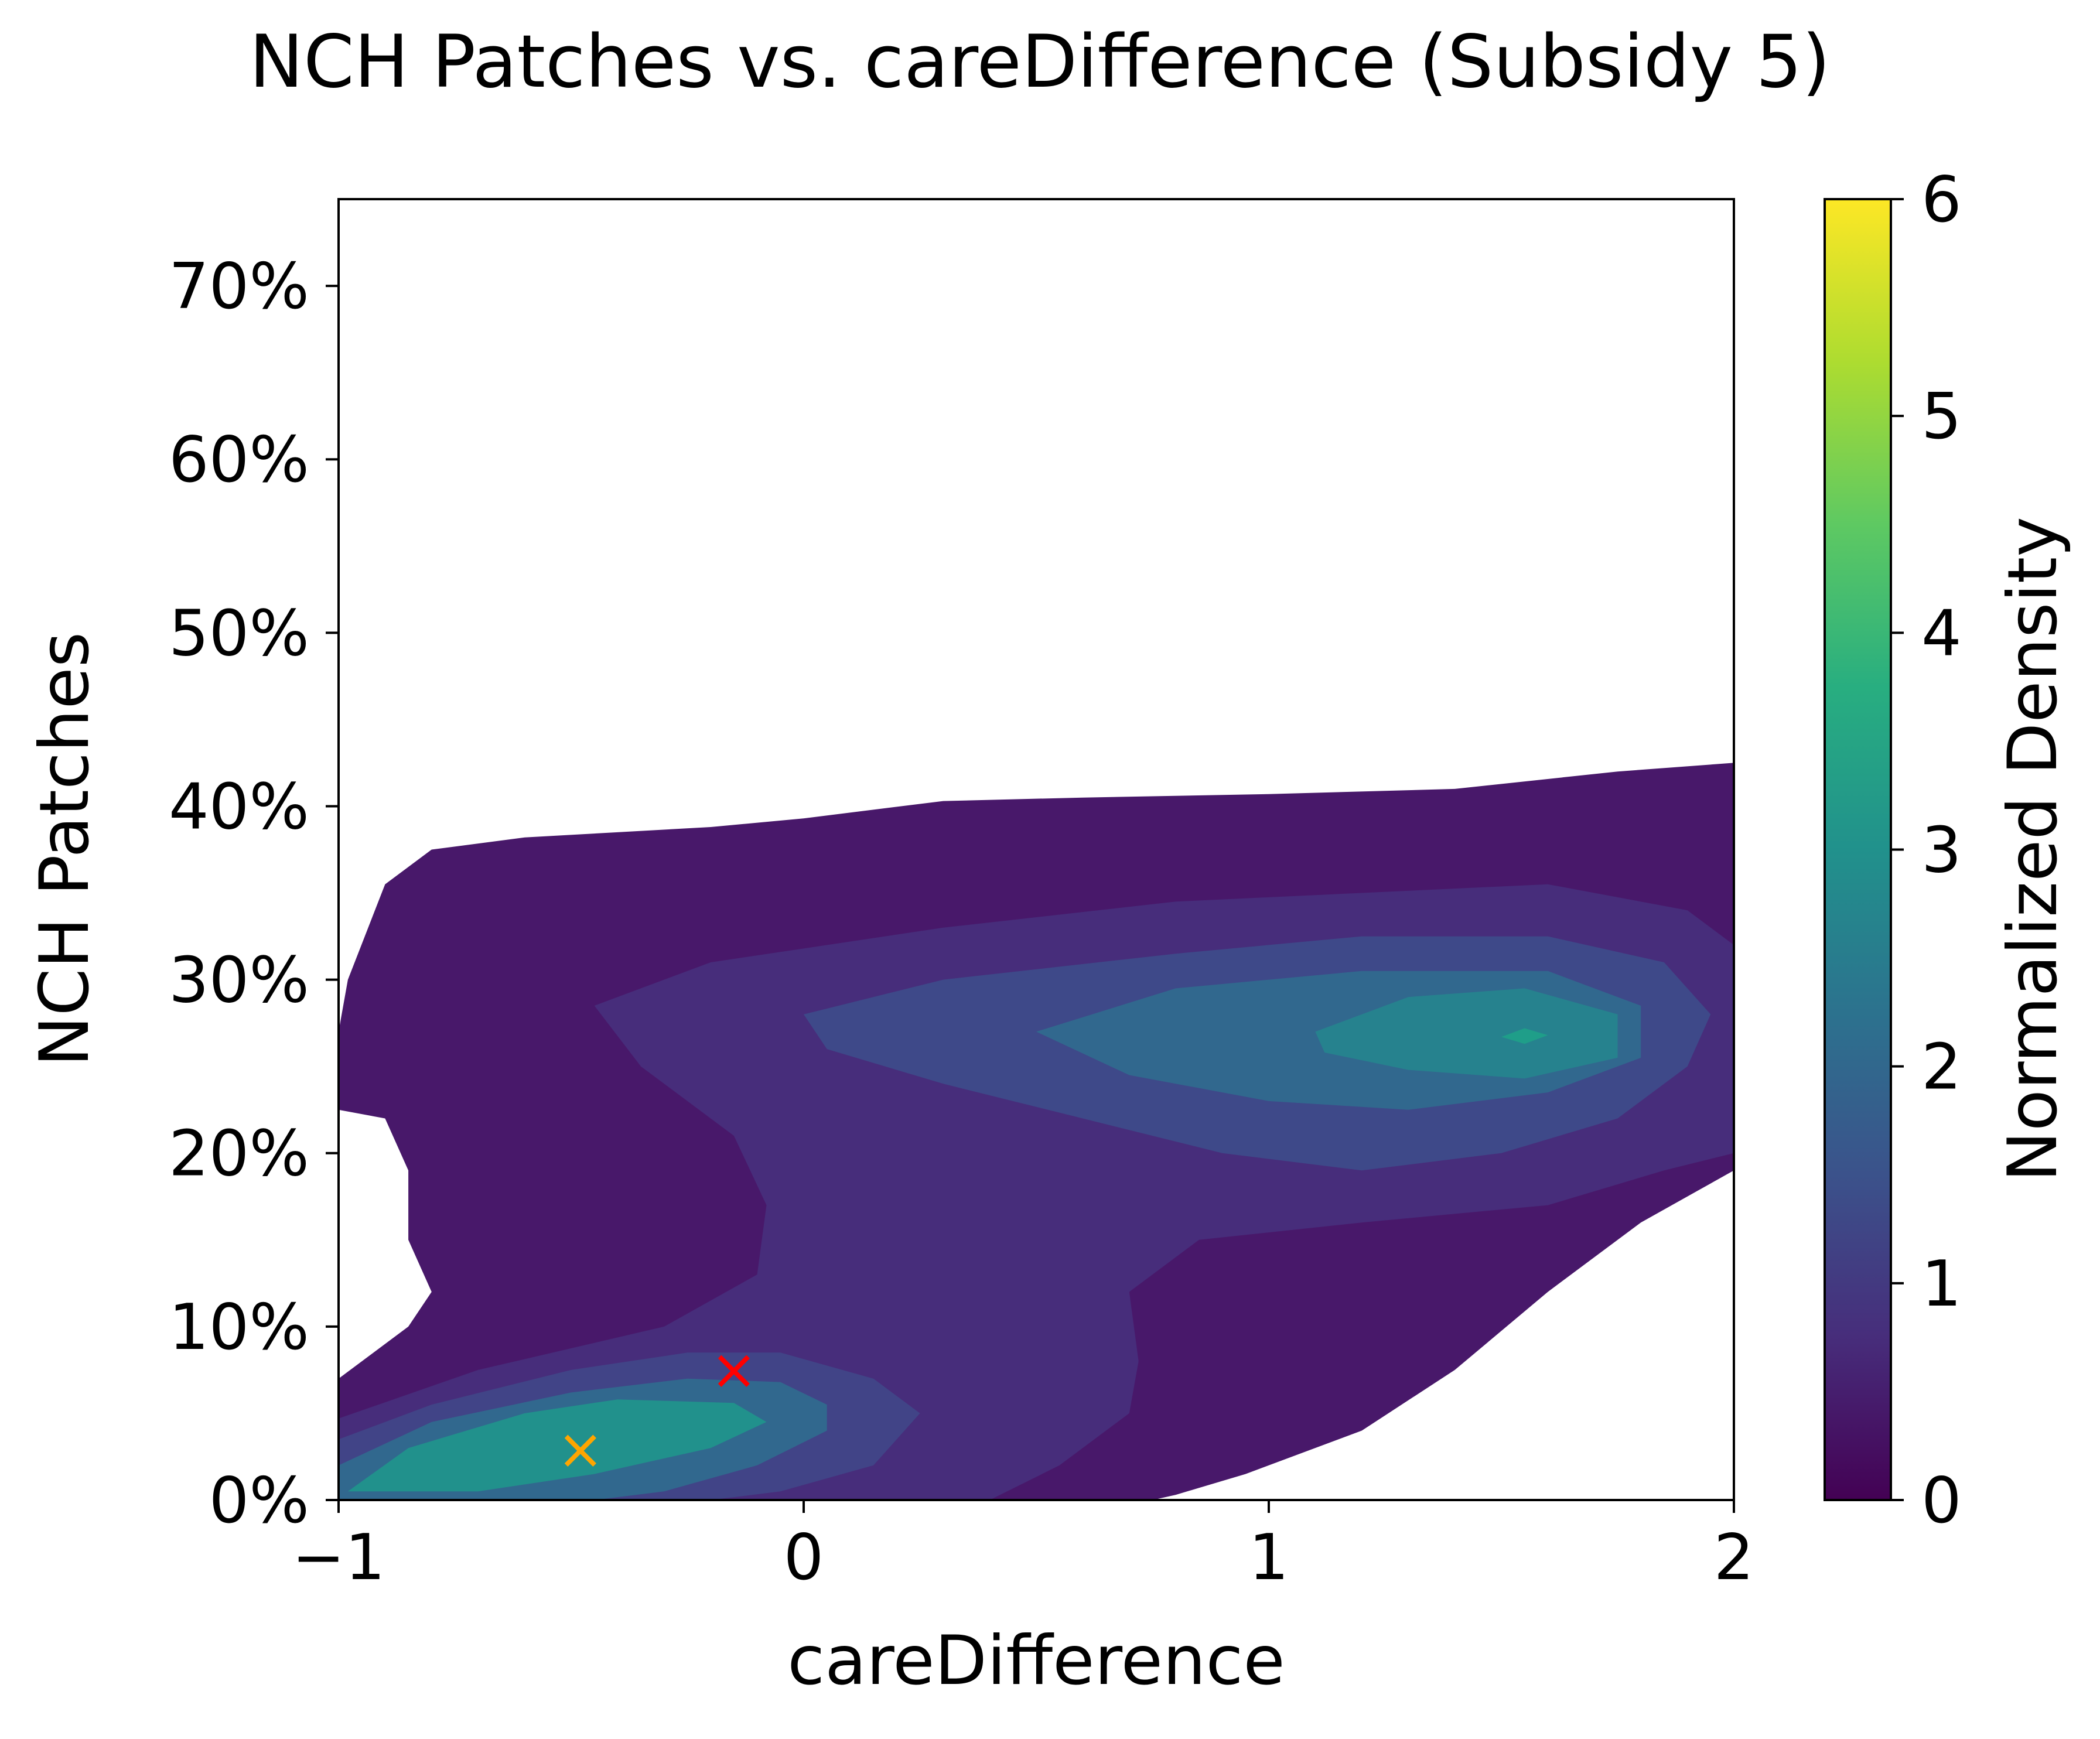  What do you see at coordinates (1036, 1660) in the screenshot?
I see `x-axis-label: careDifference` at bounding box center [1036, 1660].